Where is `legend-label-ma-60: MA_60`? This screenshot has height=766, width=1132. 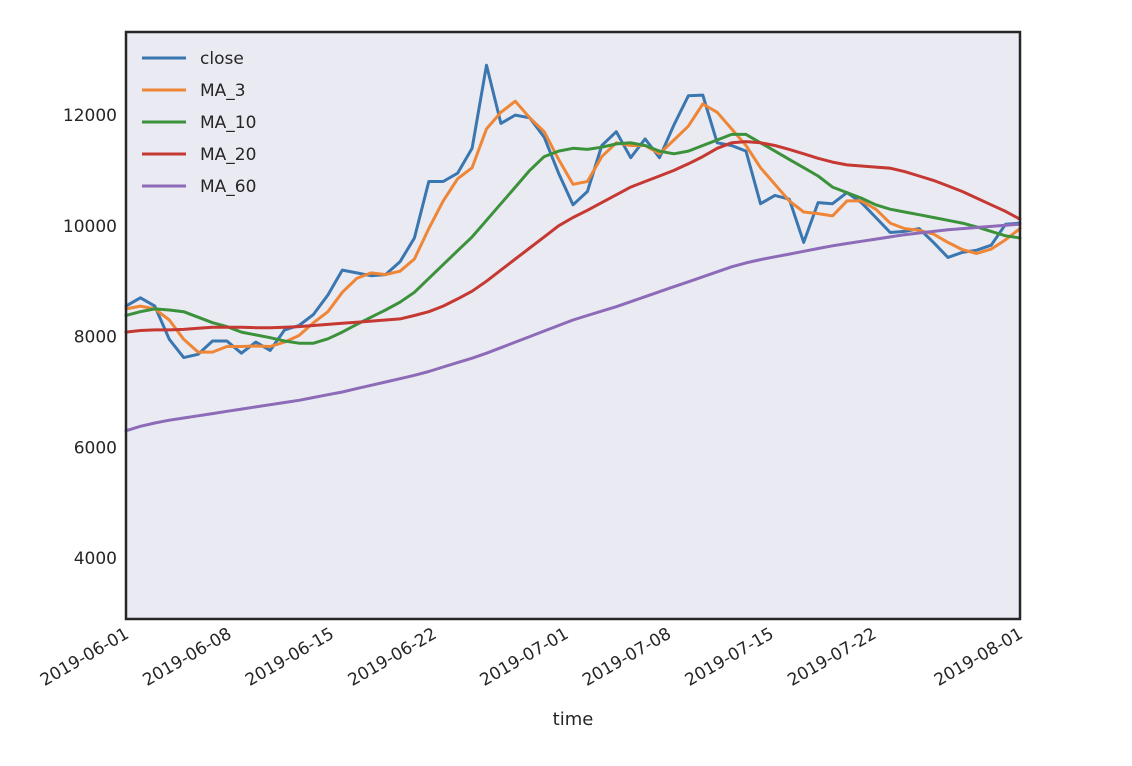 legend-label-ma-60: MA_60 is located at coordinates (228, 187).